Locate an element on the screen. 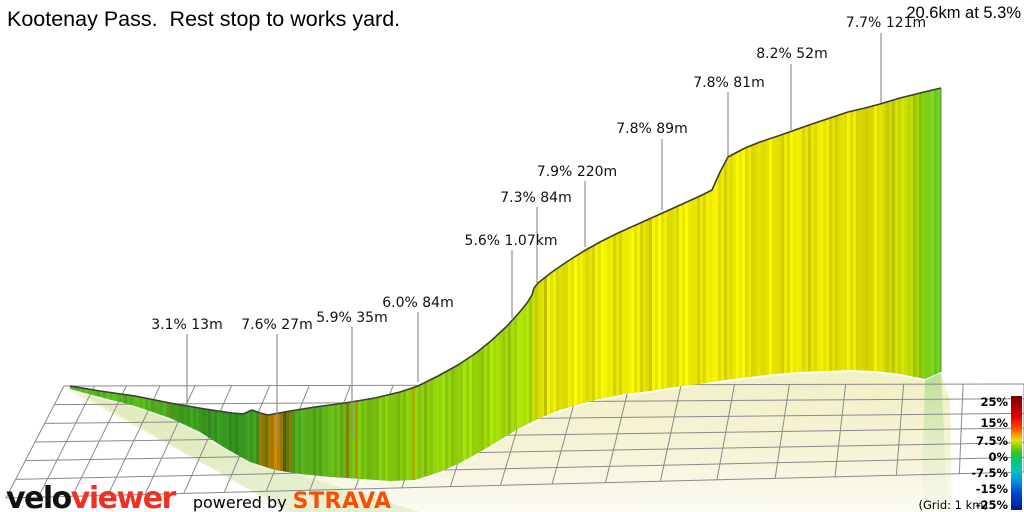 The image size is (1024, 512). climb-summary: 20.6km at 5.3% is located at coordinates (963, 13).